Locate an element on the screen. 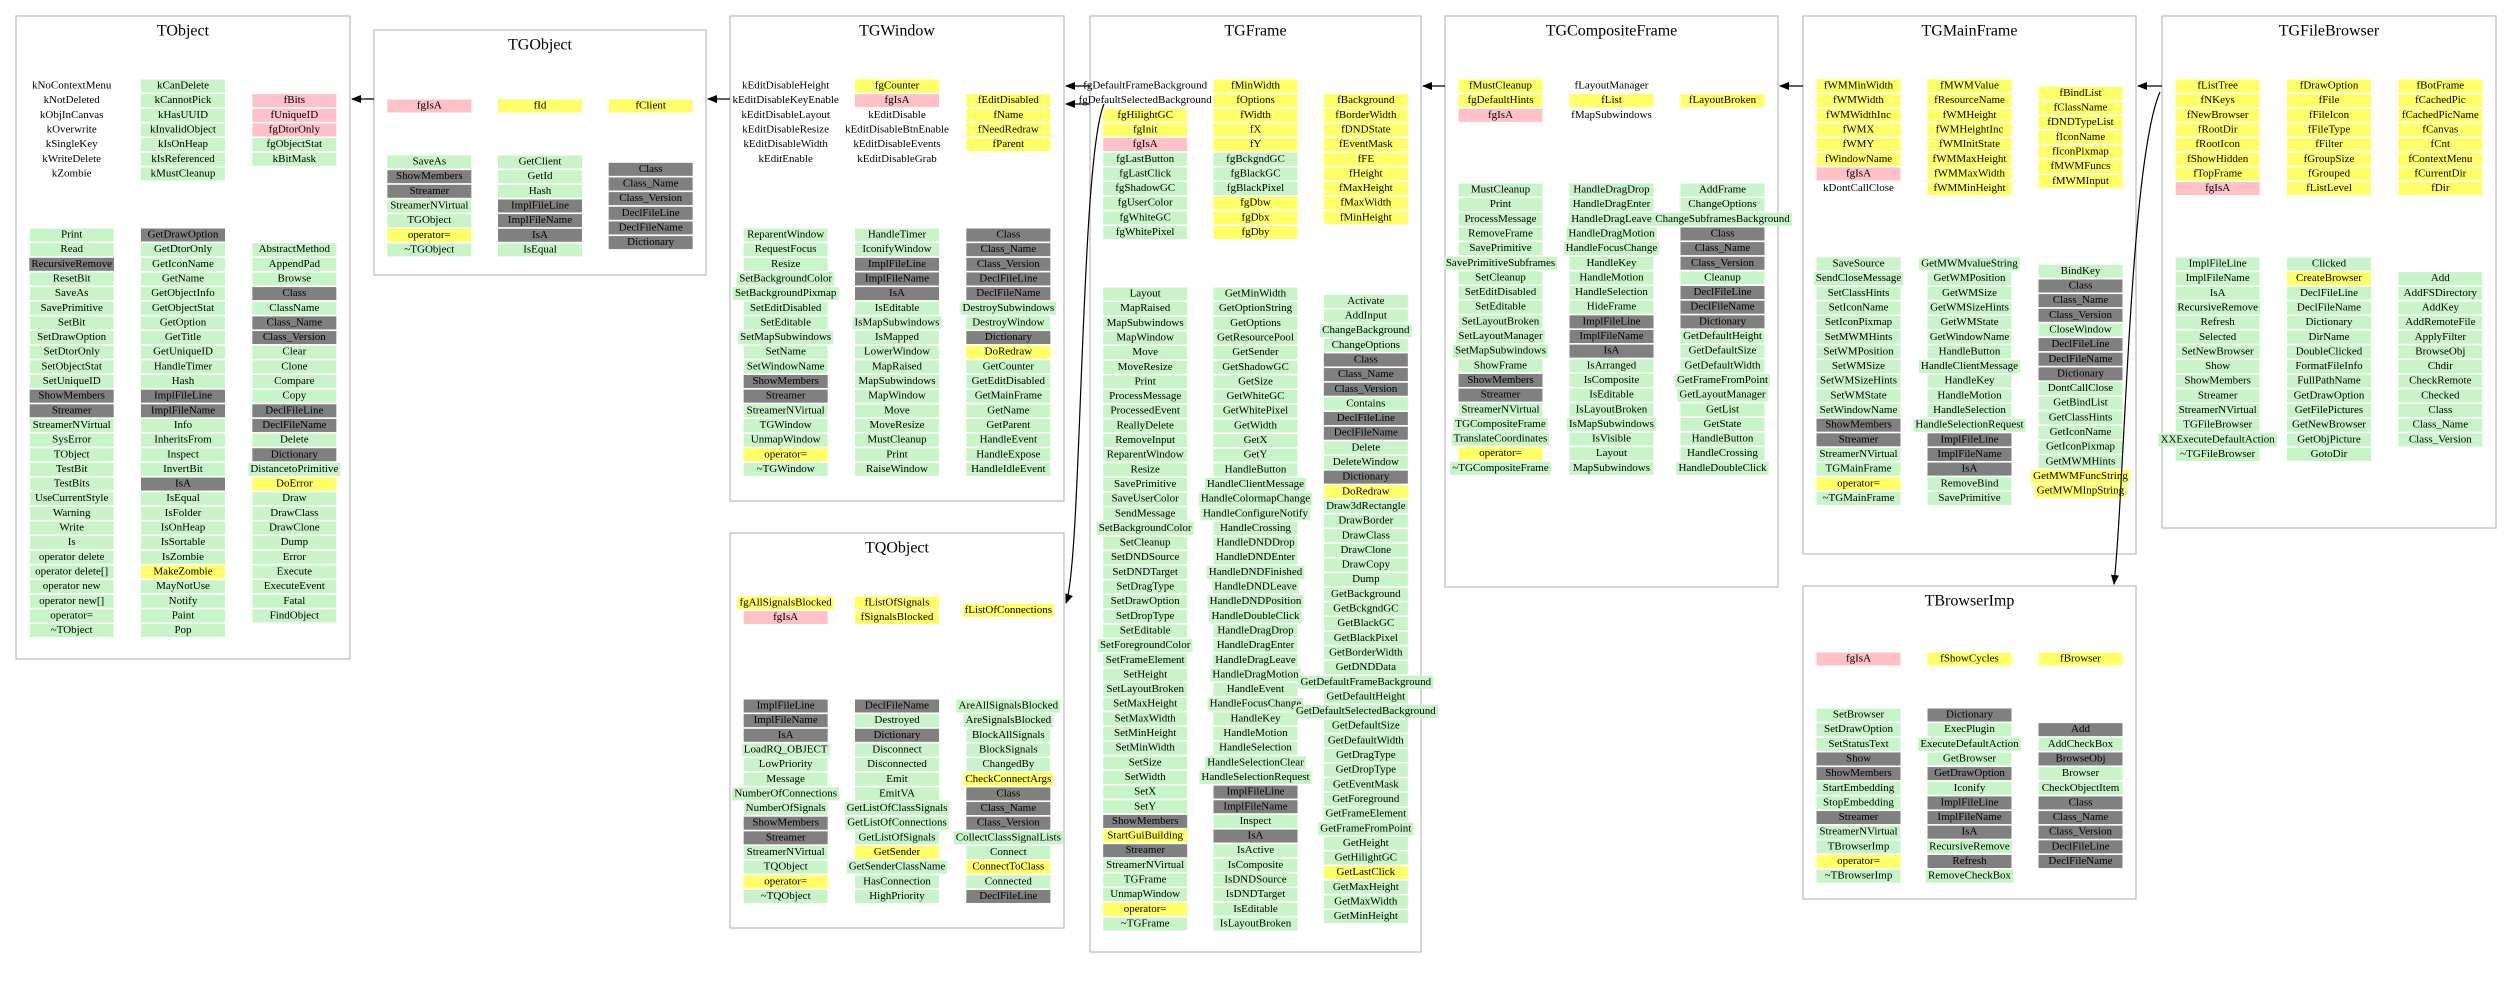  member: fWMHeight is located at coordinates (1970, 115).